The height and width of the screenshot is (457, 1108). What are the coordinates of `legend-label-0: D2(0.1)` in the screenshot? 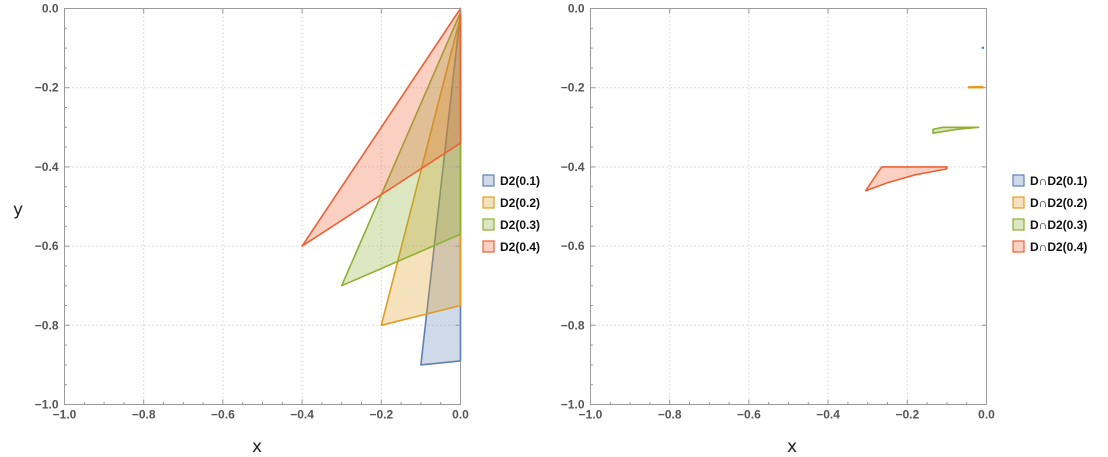 It's located at (520, 181).